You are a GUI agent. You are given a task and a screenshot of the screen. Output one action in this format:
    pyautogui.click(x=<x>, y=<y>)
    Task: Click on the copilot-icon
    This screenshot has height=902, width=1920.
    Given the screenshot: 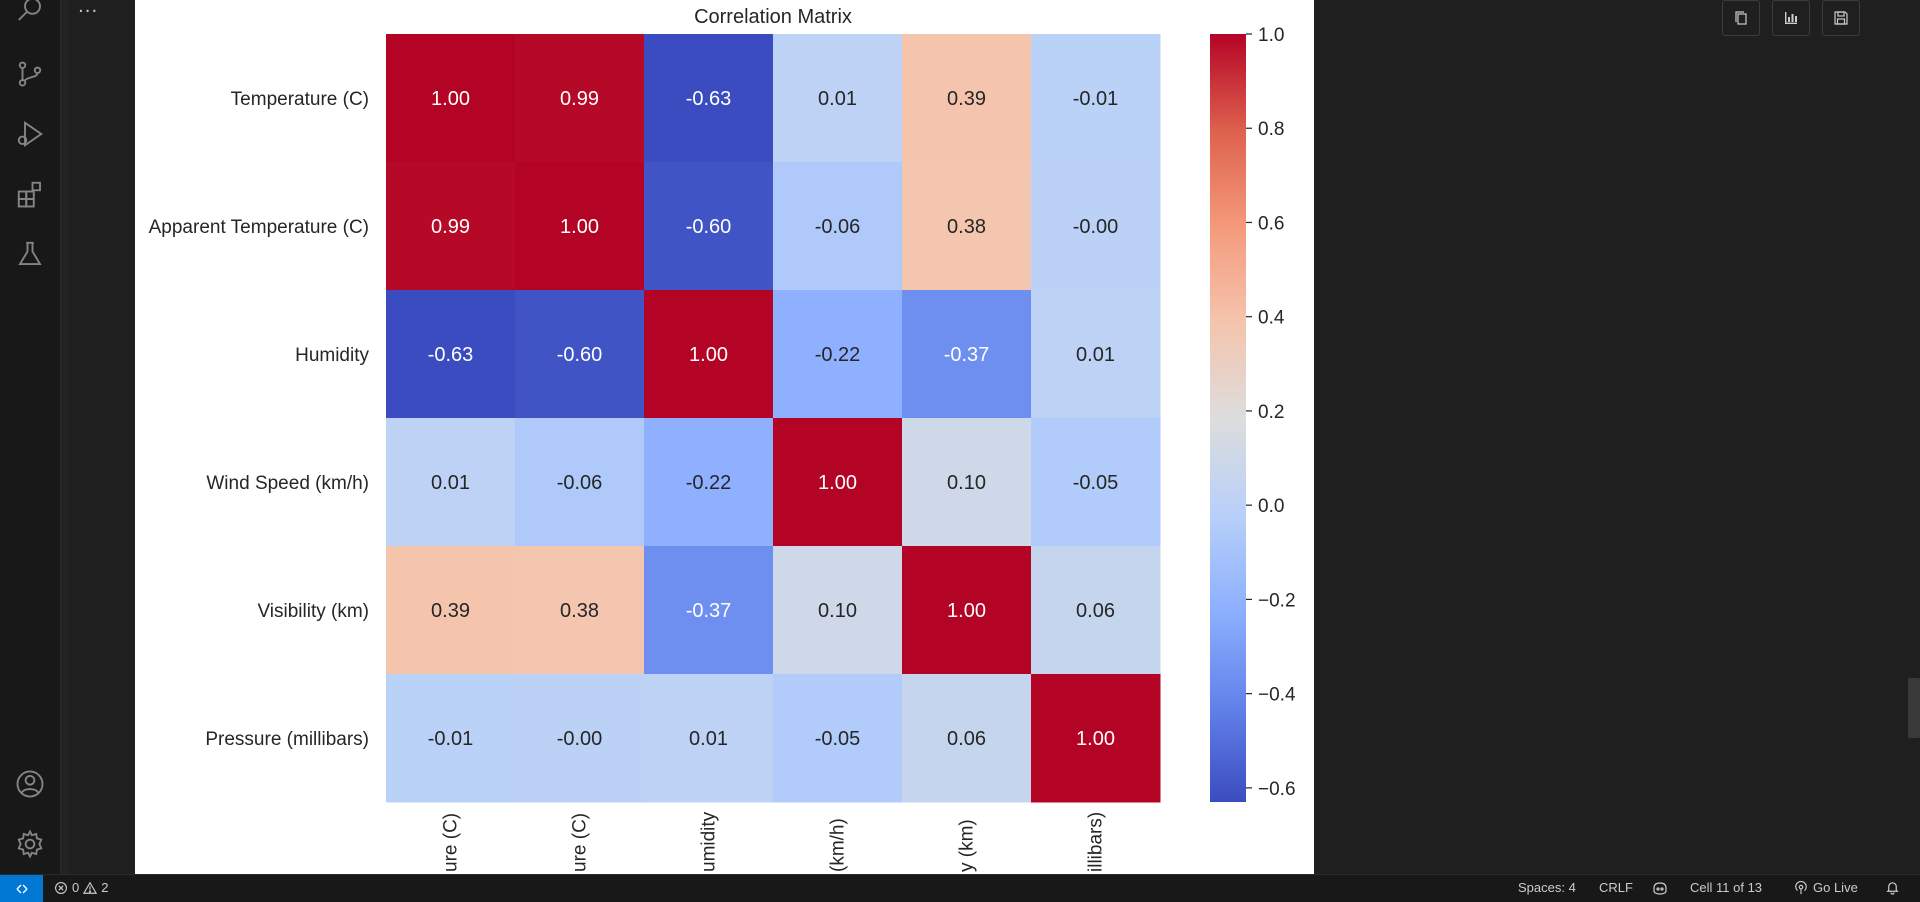 What is the action you would take?
    pyautogui.click(x=1660, y=888)
    